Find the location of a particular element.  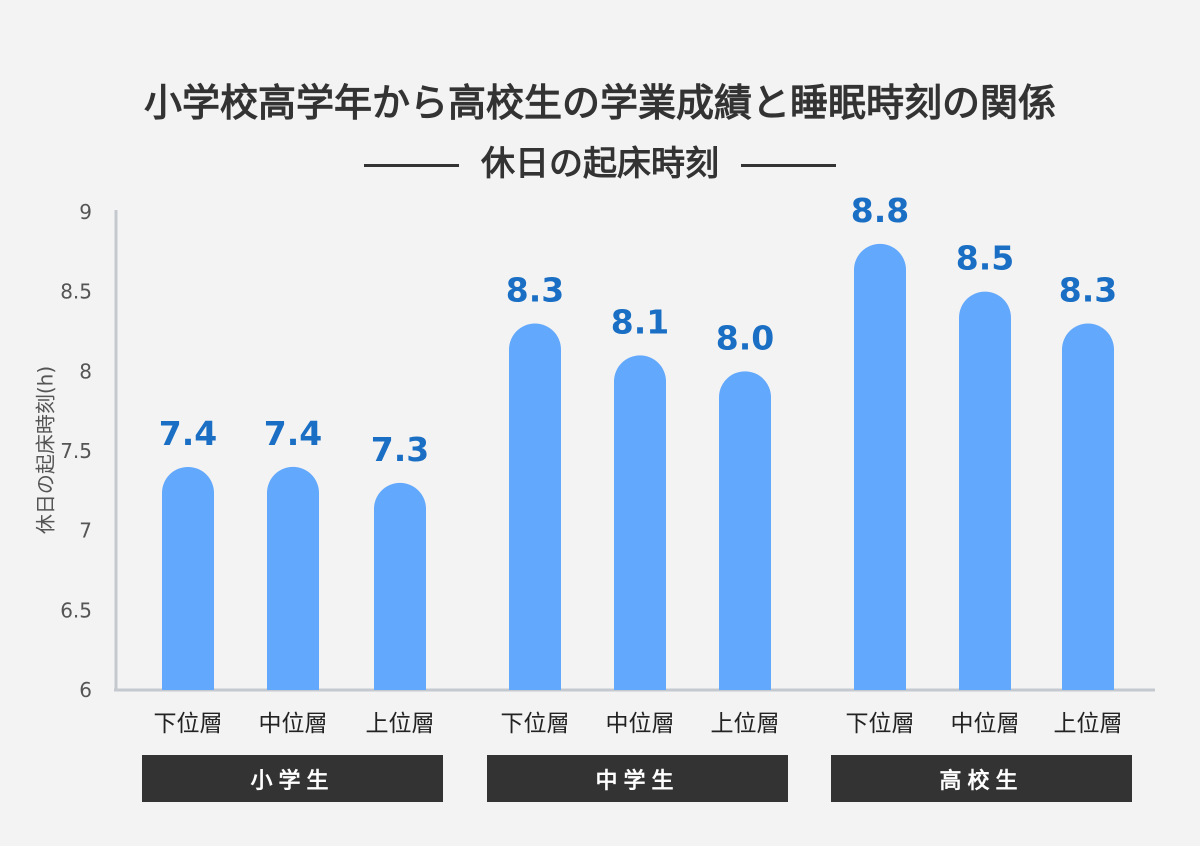

data-label: 8.1 is located at coordinates (640, 321).